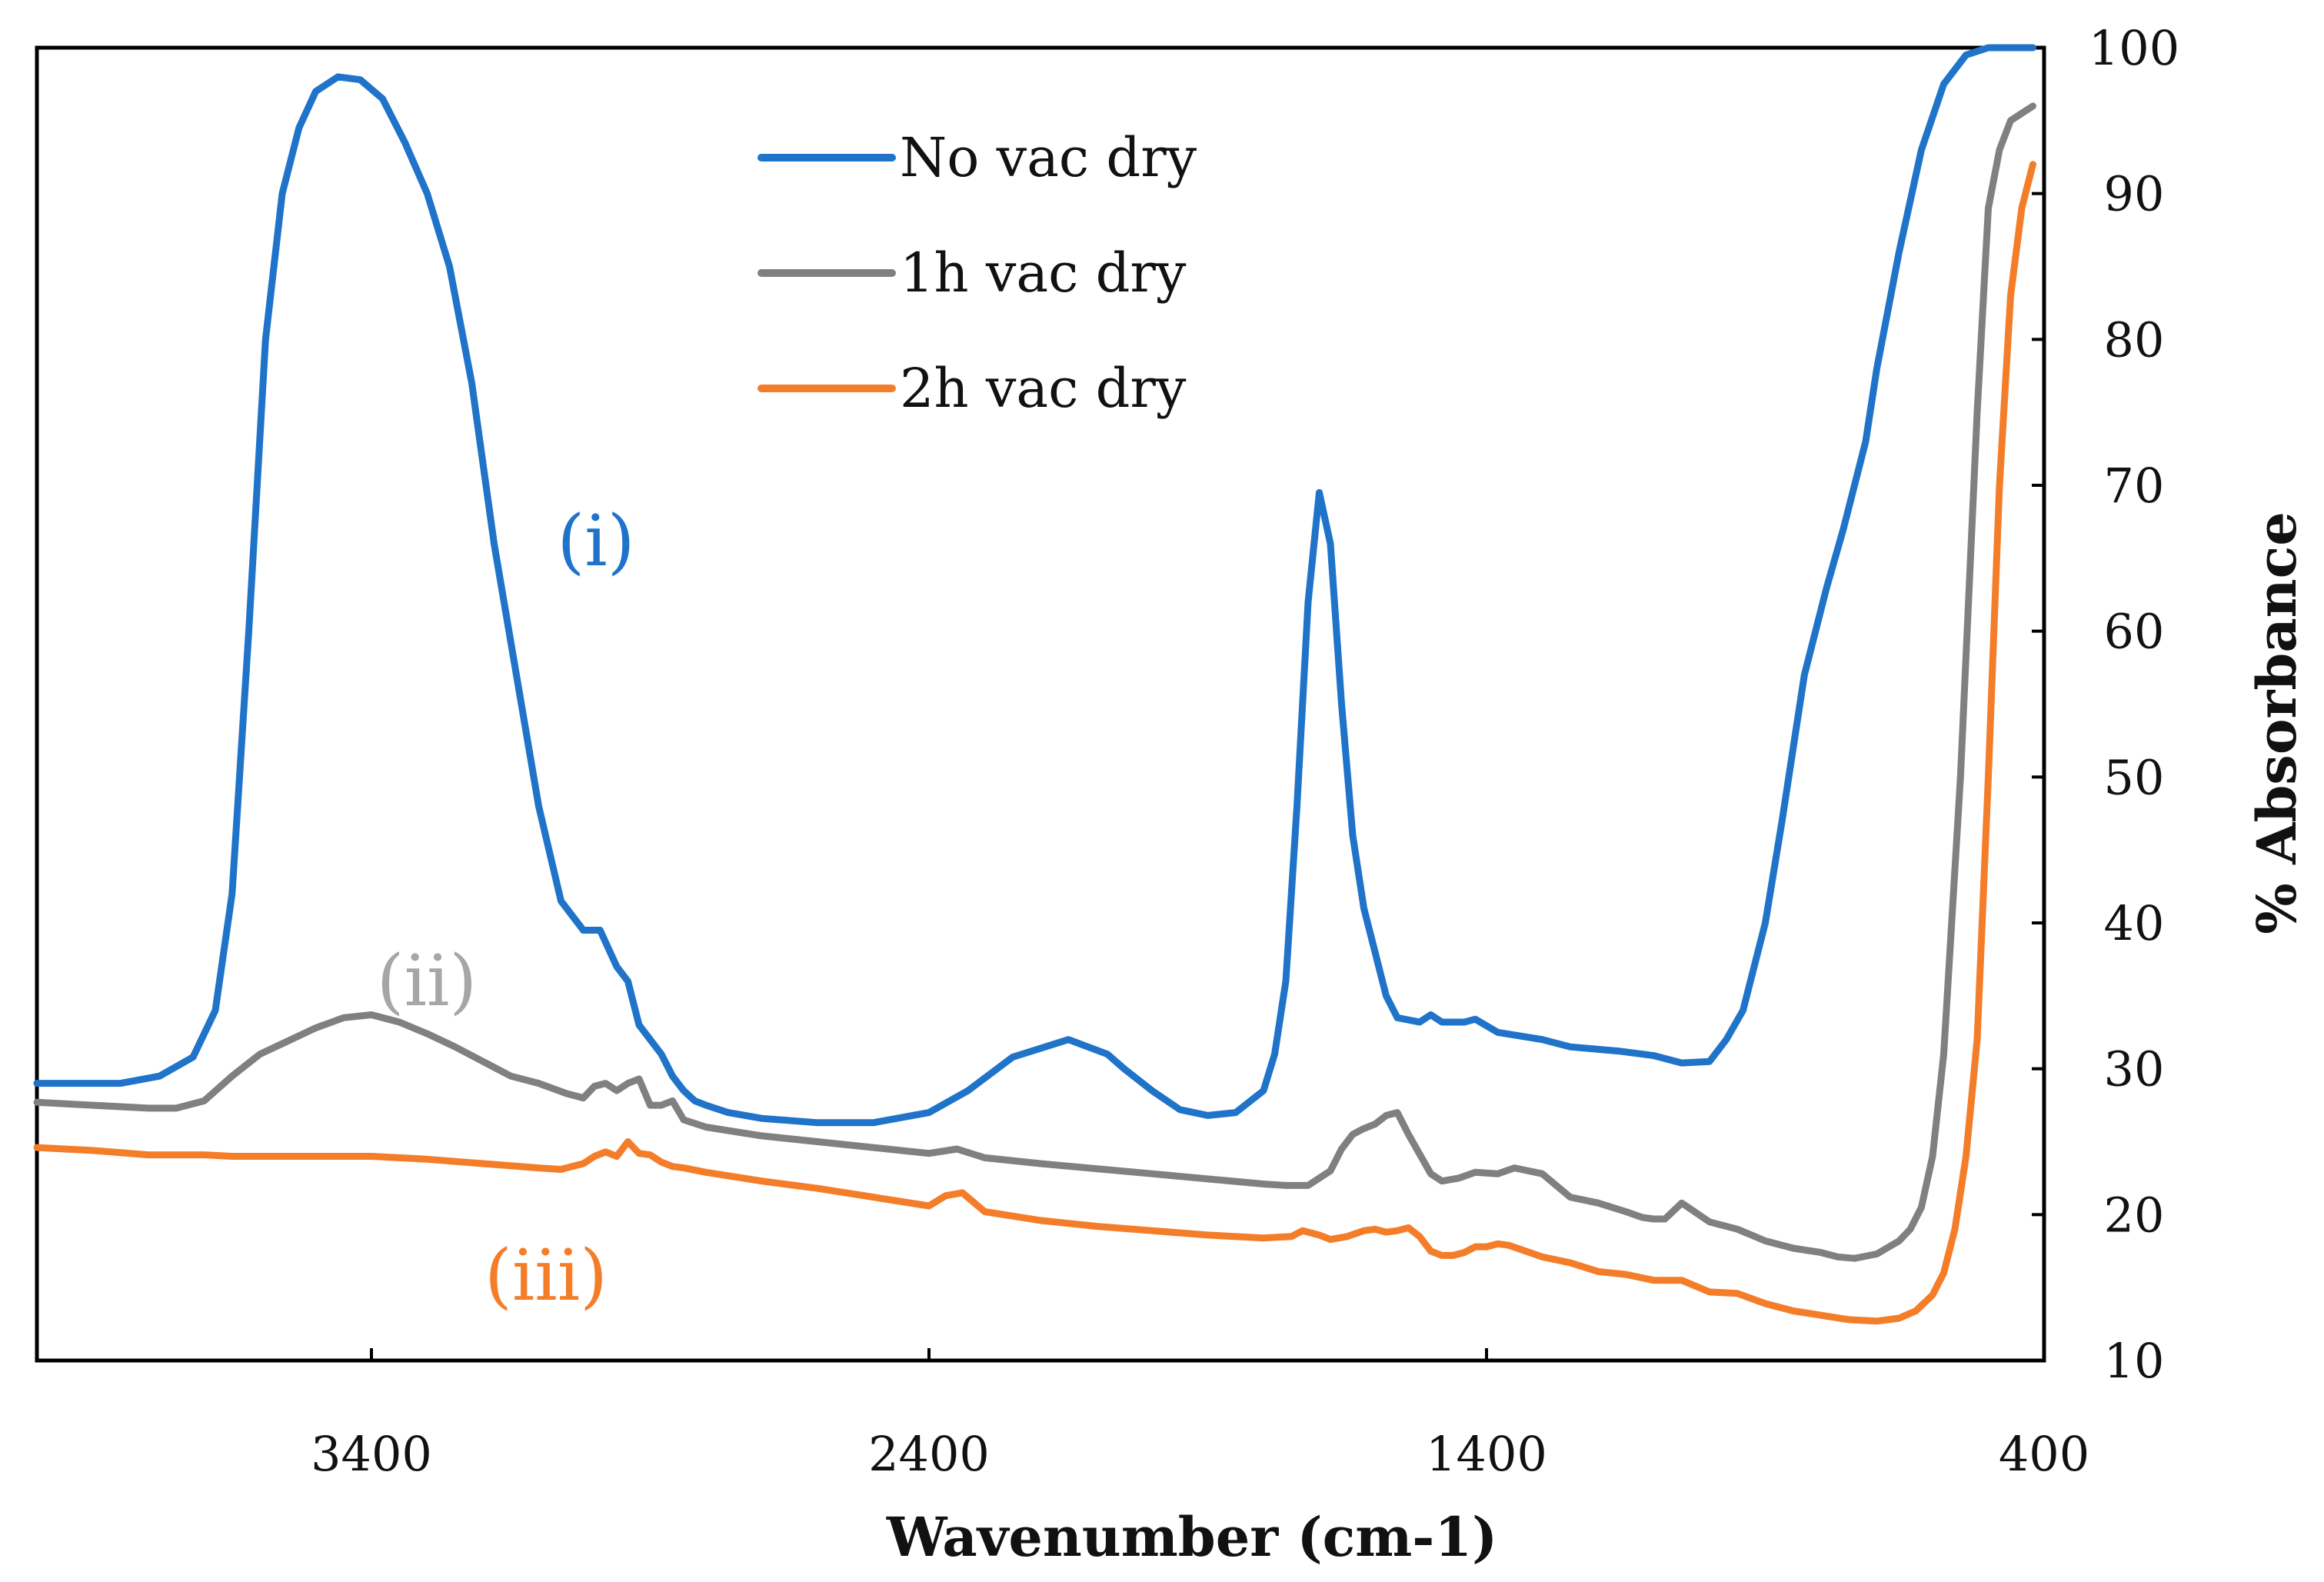 Image resolution: width=2324 pixels, height=1582 pixels. What do you see at coordinates (2134, 486) in the screenshot?
I see `y-tick-label-70: 70` at bounding box center [2134, 486].